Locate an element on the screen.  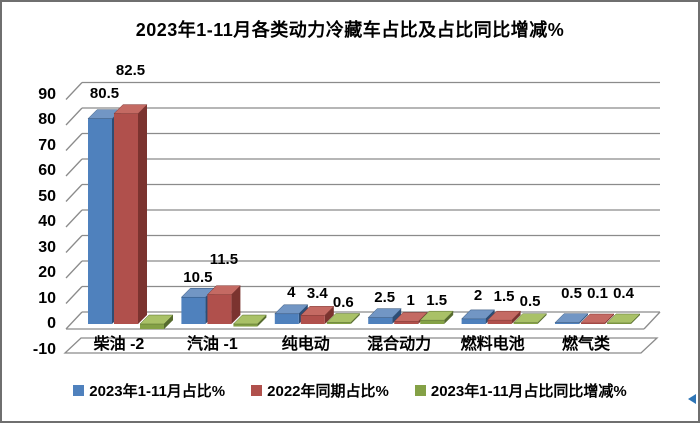
data-label: 0.1 is located at coordinates (597, 293).